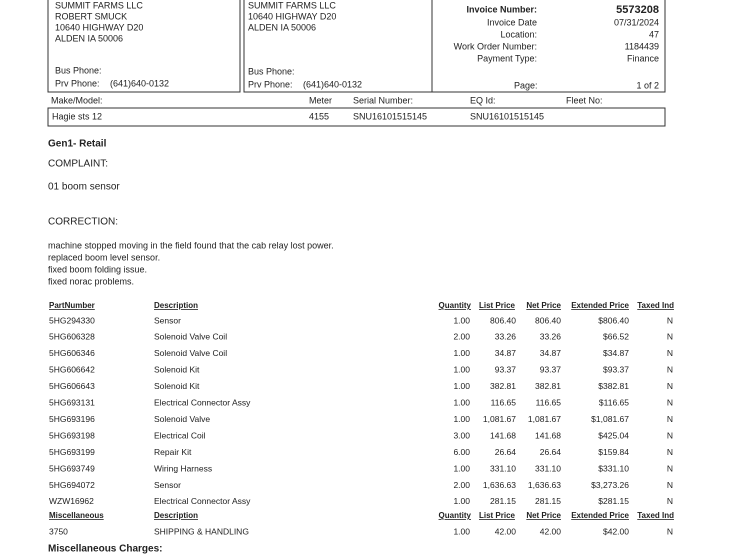 The width and height of the screenshot is (740, 555). I want to click on address-line: ROBERT SMUCK, so click(91, 16).